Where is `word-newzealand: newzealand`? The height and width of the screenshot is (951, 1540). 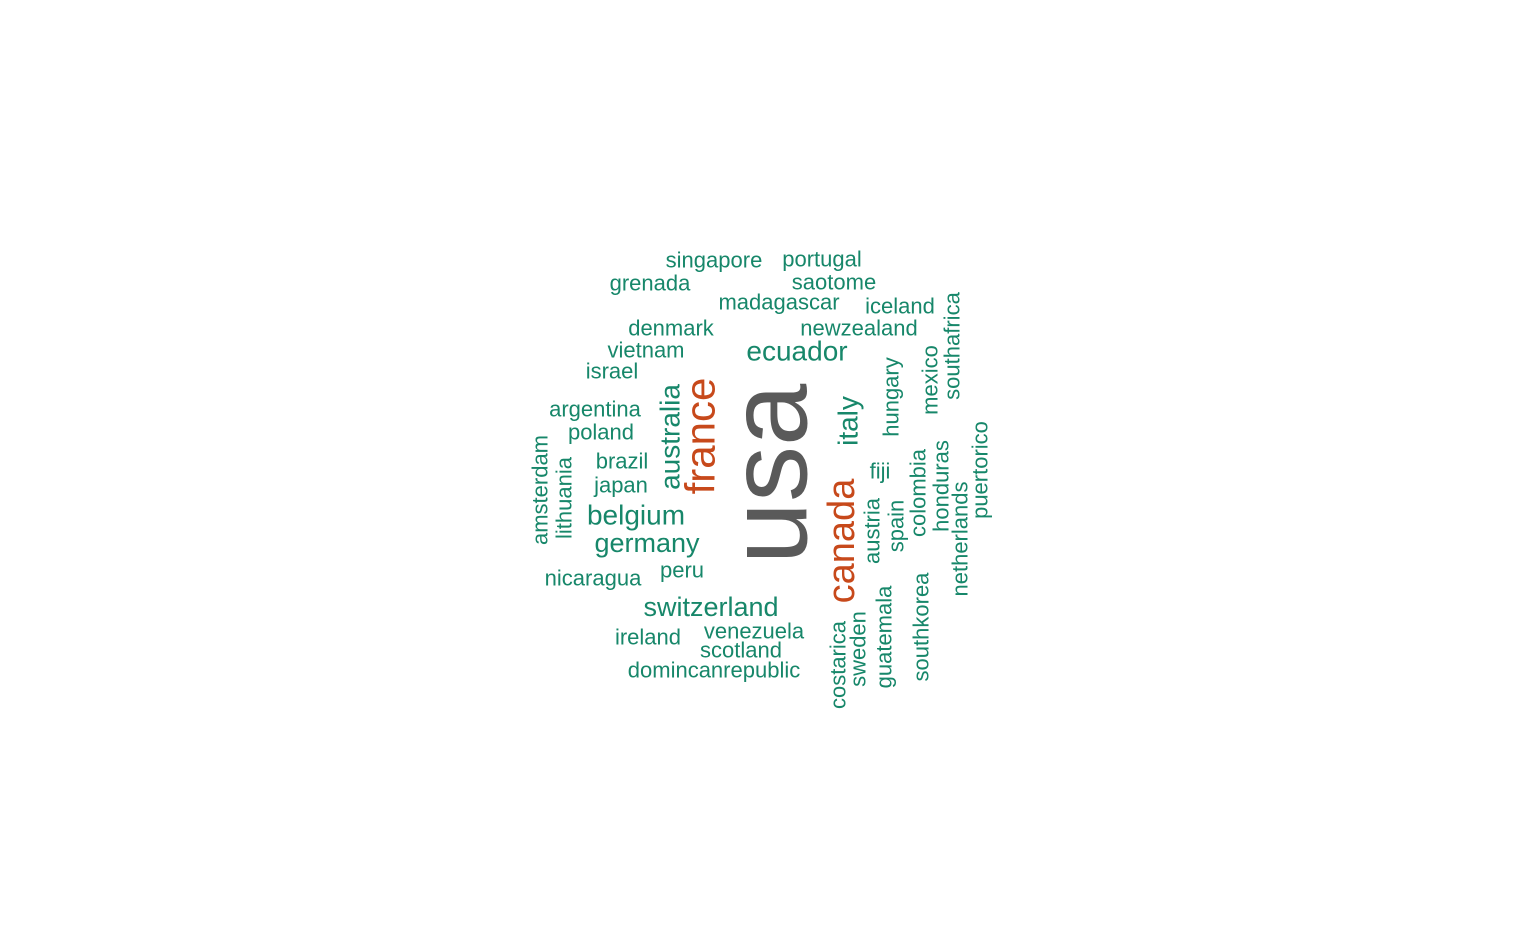 word-newzealand: newzealand is located at coordinates (858, 328).